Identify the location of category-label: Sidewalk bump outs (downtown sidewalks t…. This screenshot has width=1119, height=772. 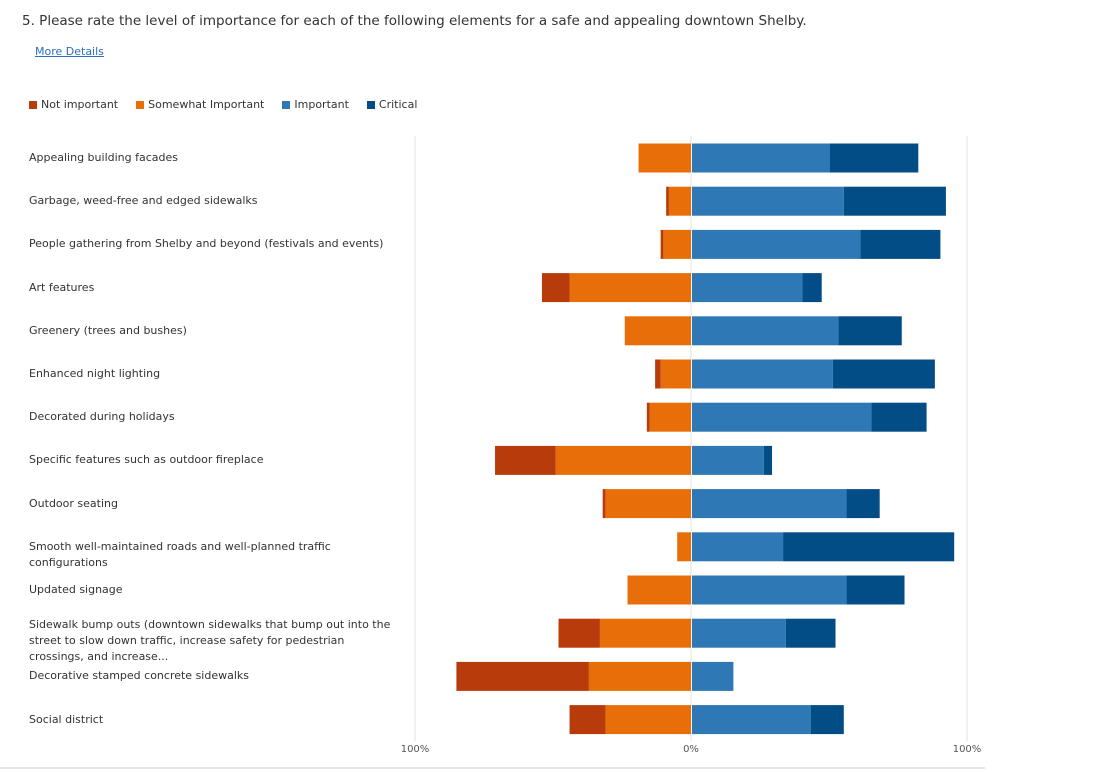
(210, 641).